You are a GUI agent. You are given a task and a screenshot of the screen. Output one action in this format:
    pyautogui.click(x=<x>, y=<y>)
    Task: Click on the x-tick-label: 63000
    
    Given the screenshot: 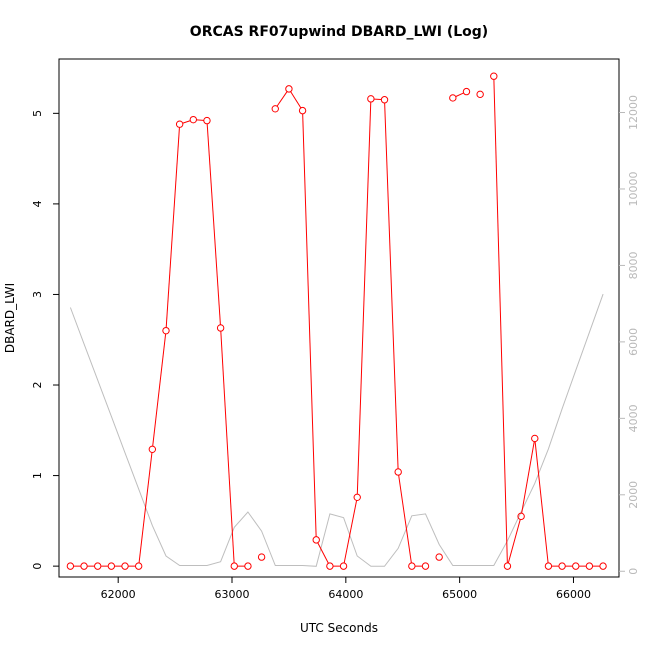 What is the action you would take?
    pyautogui.click(x=232, y=594)
    